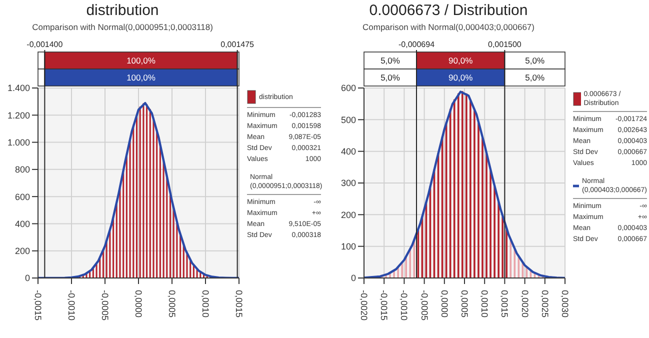  Describe the element at coordinates (348, 247) in the screenshot. I see `y-tick-label: 100` at that location.